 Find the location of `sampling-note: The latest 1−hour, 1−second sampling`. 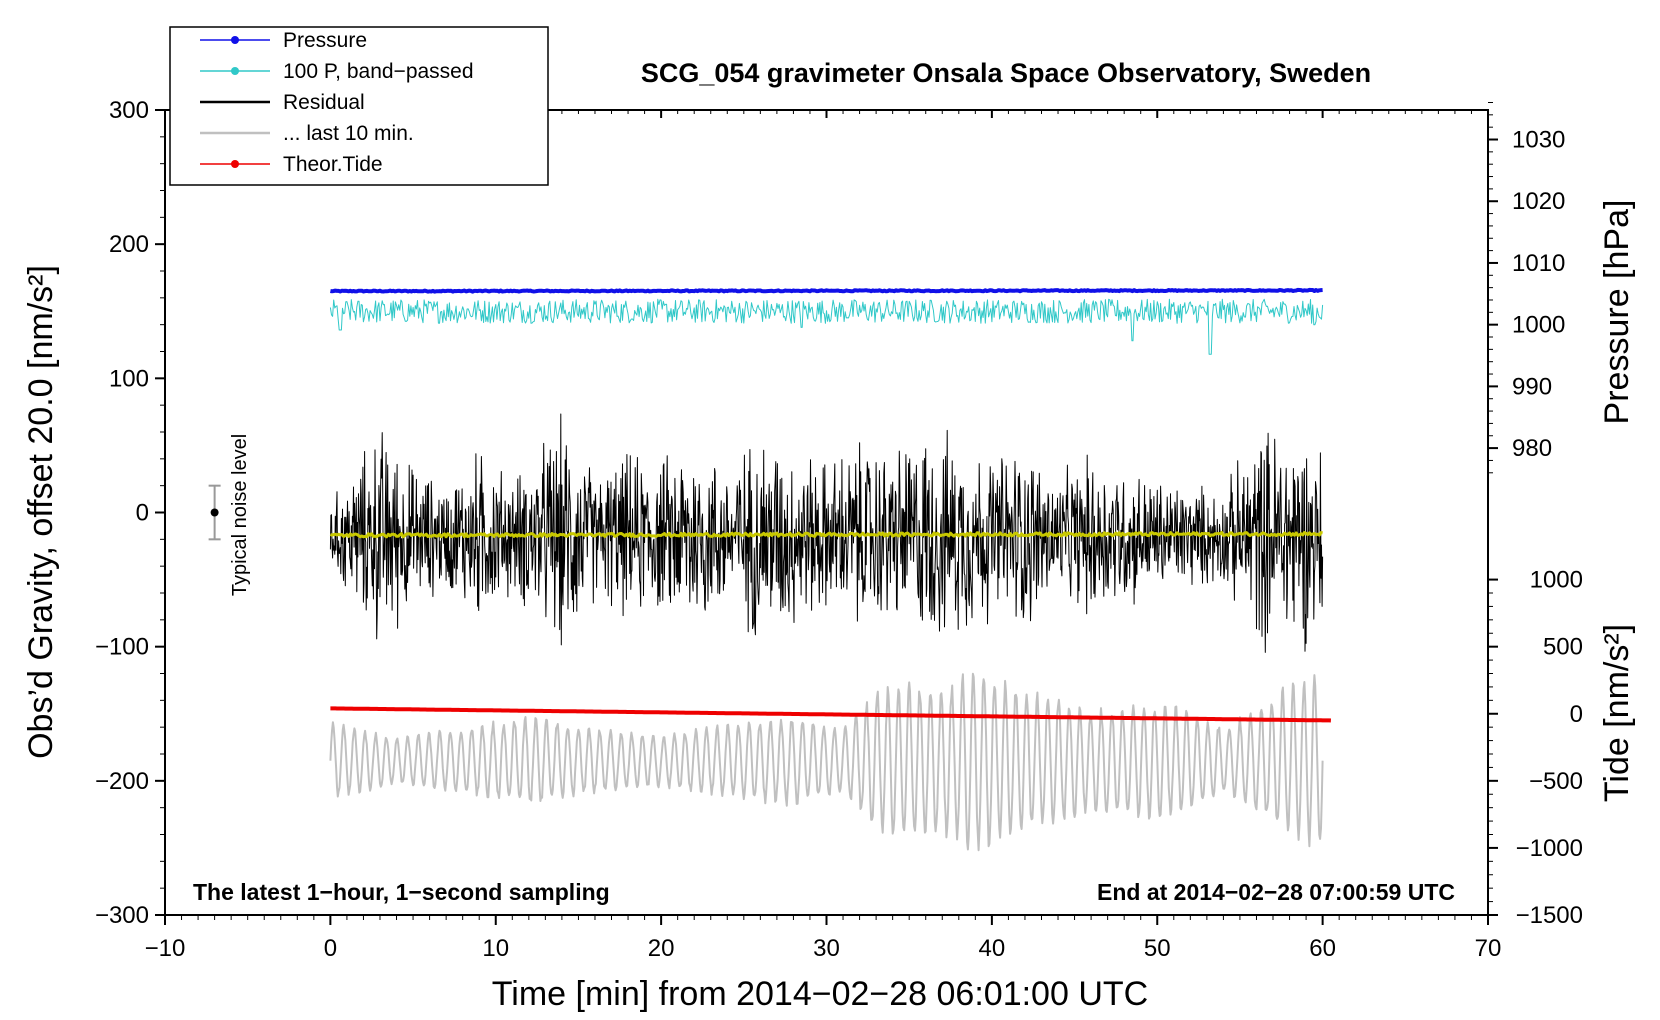

sampling-note: The latest 1−hour, 1−second sampling is located at coordinates (401, 892).